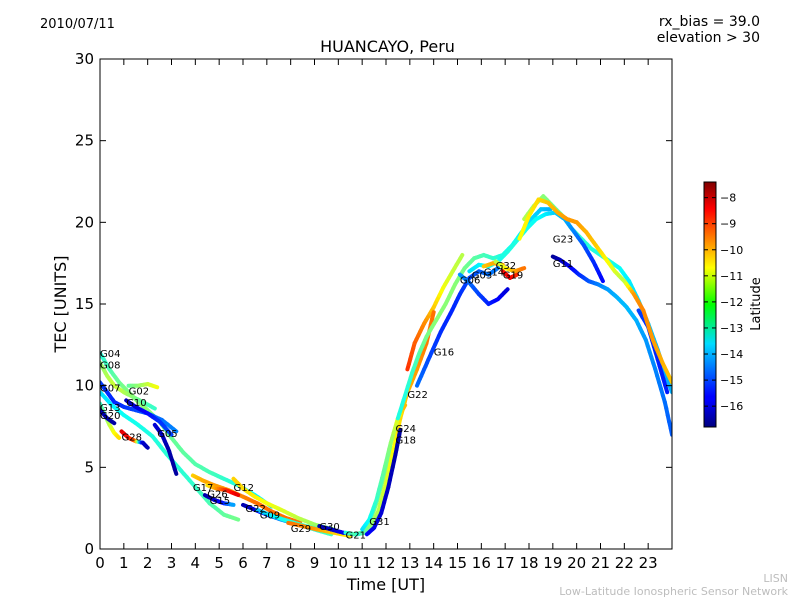 The image size is (800, 600). I want to click on colorbar-tick-label: −11, so click(731, 276).